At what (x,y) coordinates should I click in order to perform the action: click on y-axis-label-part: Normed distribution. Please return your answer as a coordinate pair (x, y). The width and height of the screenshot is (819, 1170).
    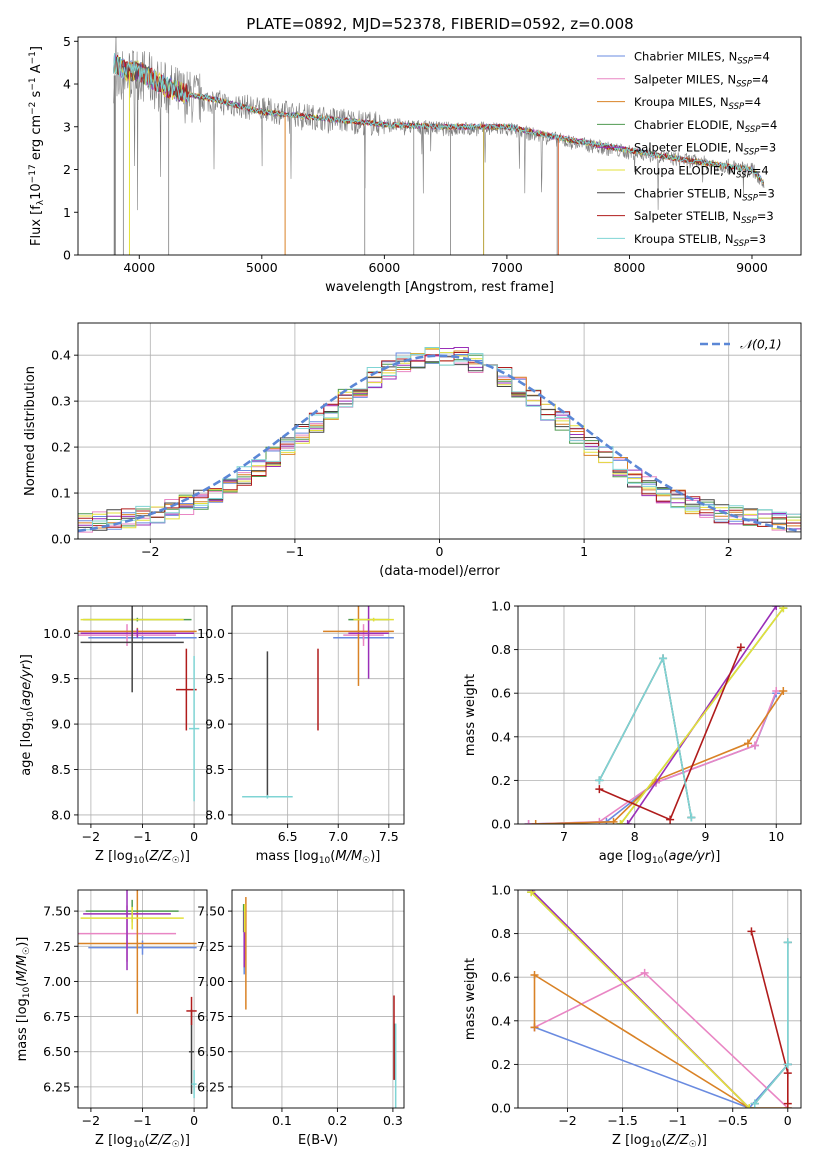
    Looking at the image, I should click on (30, 431).